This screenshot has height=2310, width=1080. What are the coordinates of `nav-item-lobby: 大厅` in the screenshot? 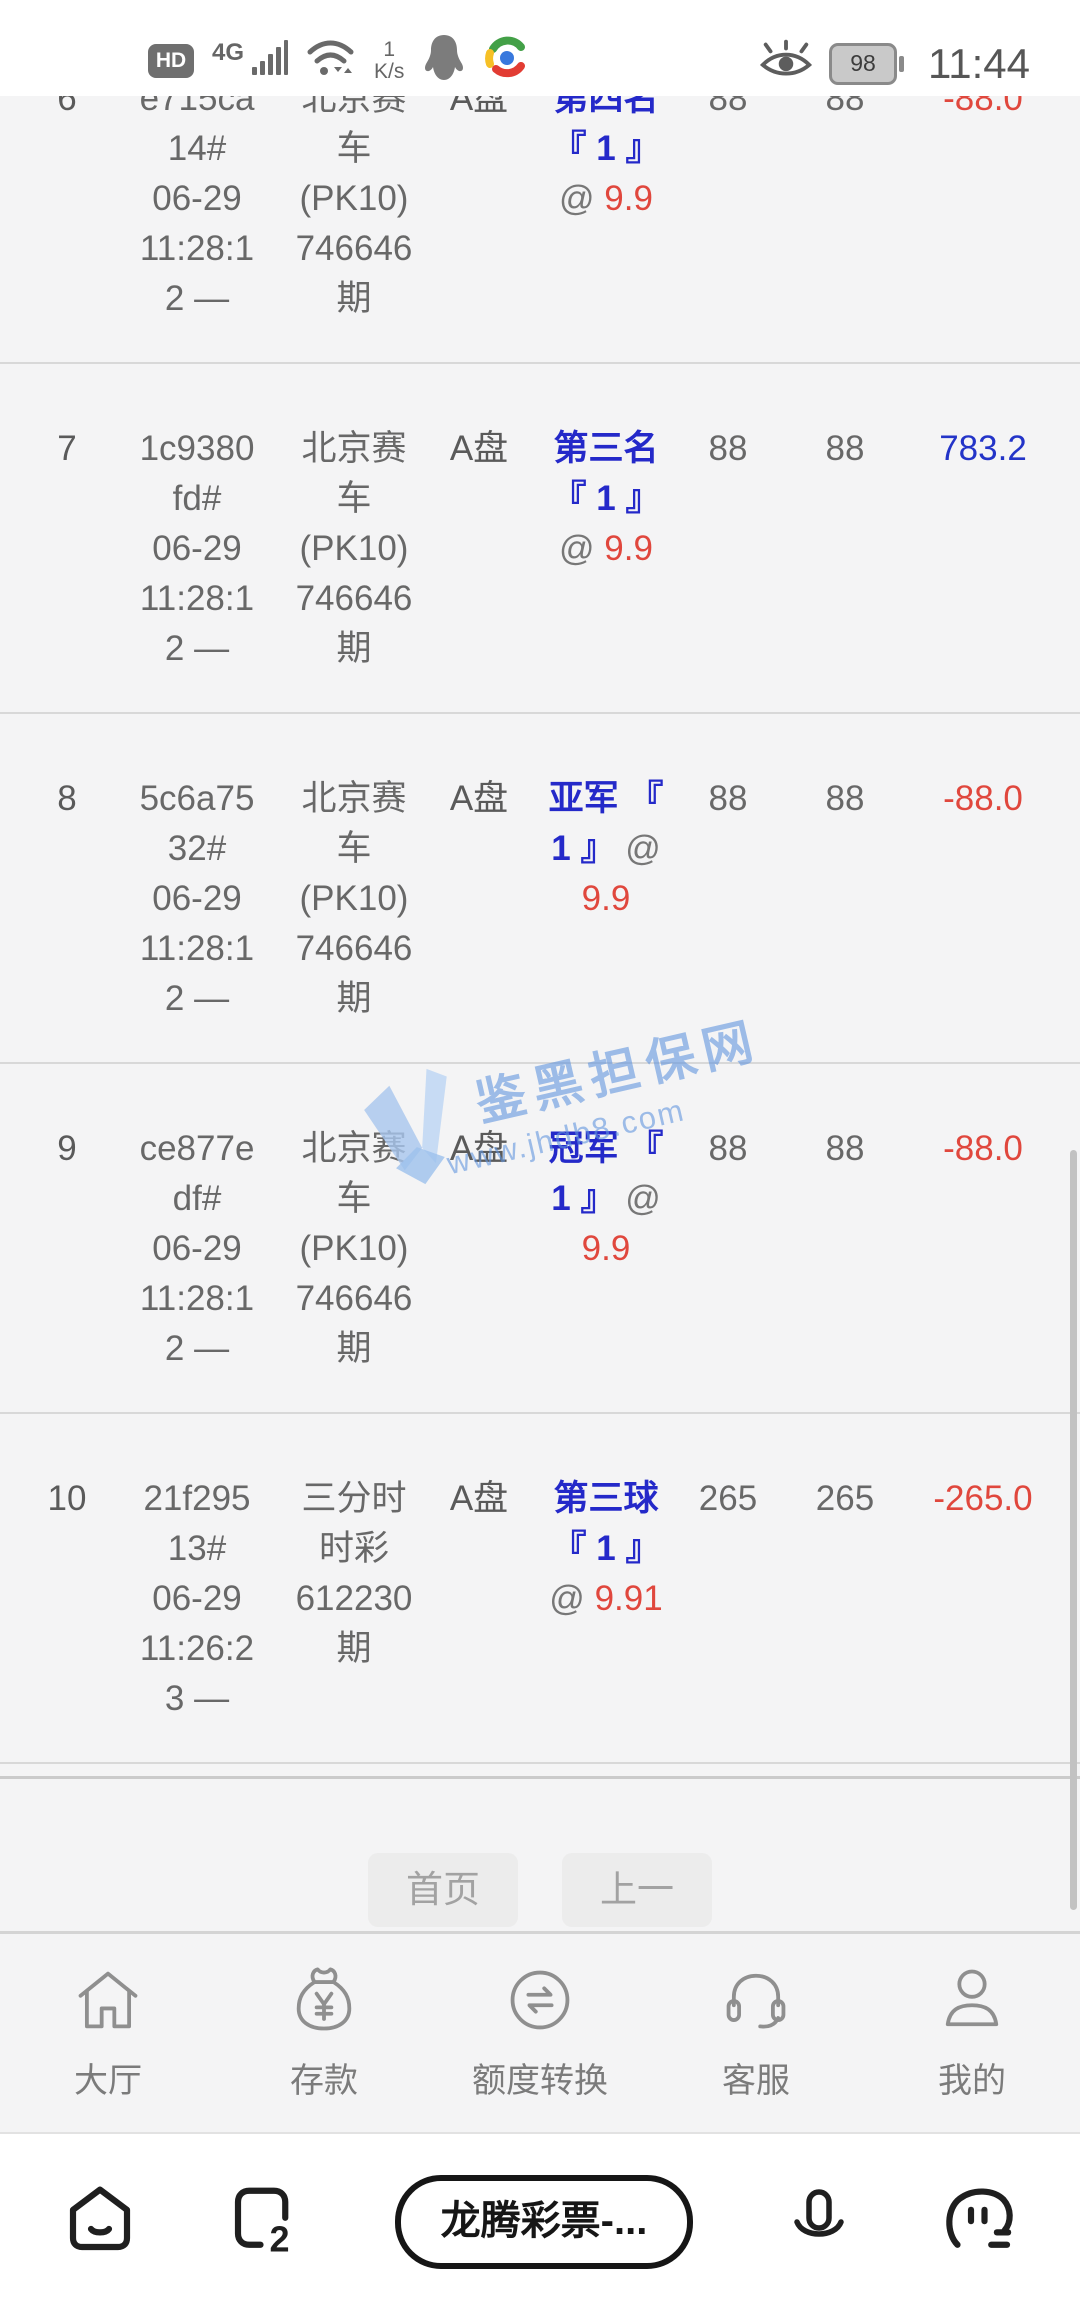 It's located at (108, 2032).